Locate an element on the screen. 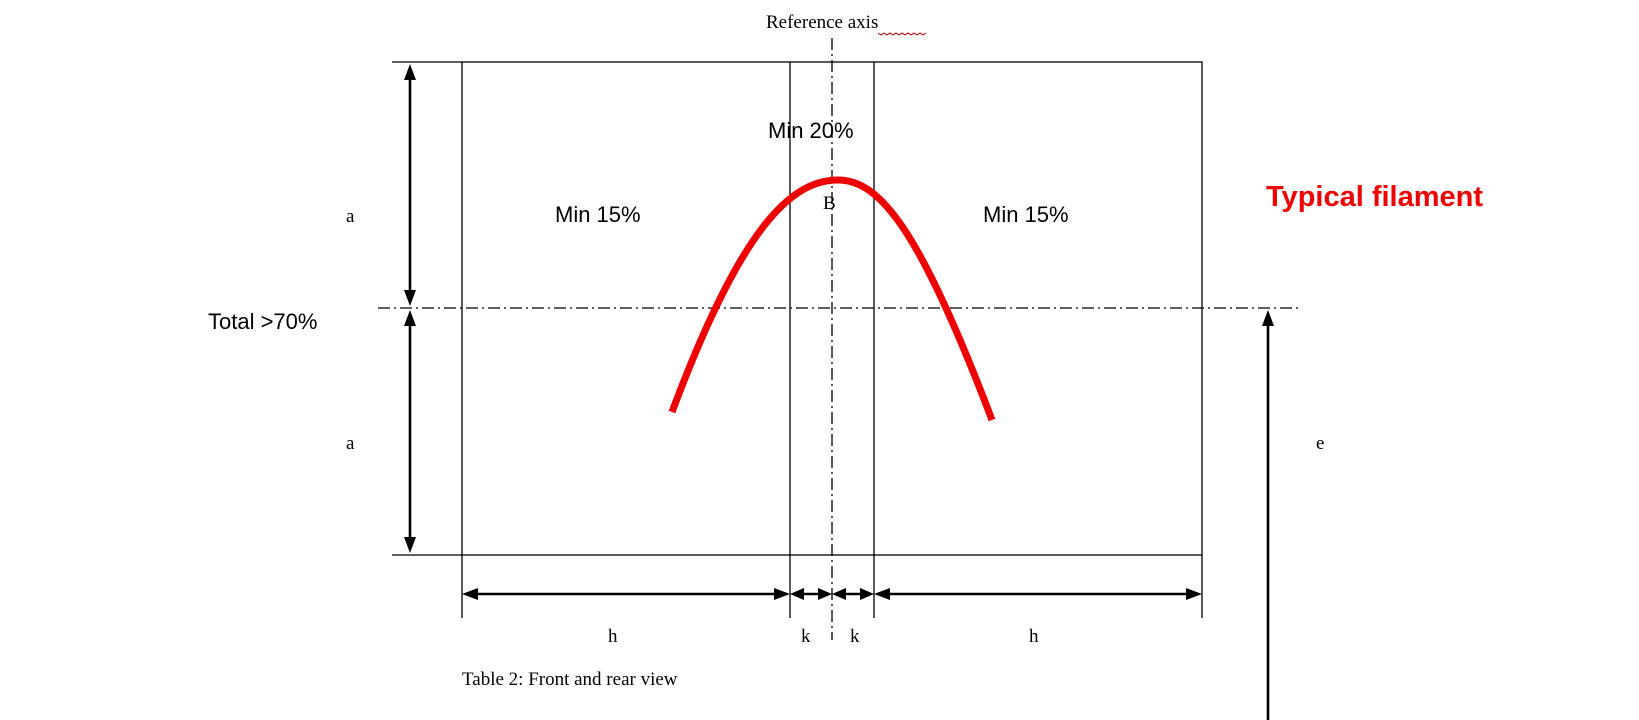 The image size is (1639, 720). dimension-label-h-right: h is located at coordinates (1034, 636).